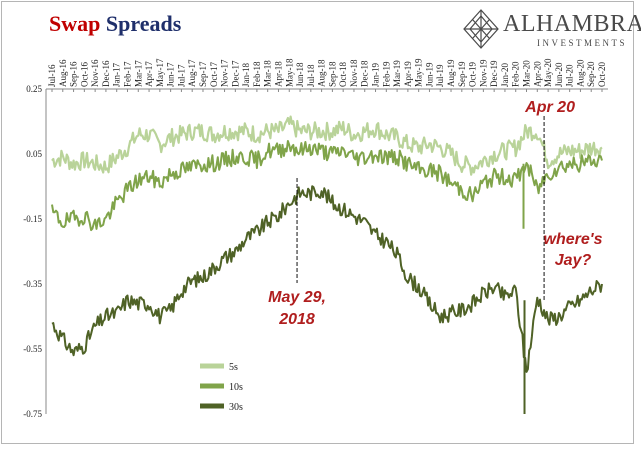  What do you see at coordinates (376, 75) in the screenshot?
I see `x-tick-label: Jan-19` at bounding box center [376, 75].